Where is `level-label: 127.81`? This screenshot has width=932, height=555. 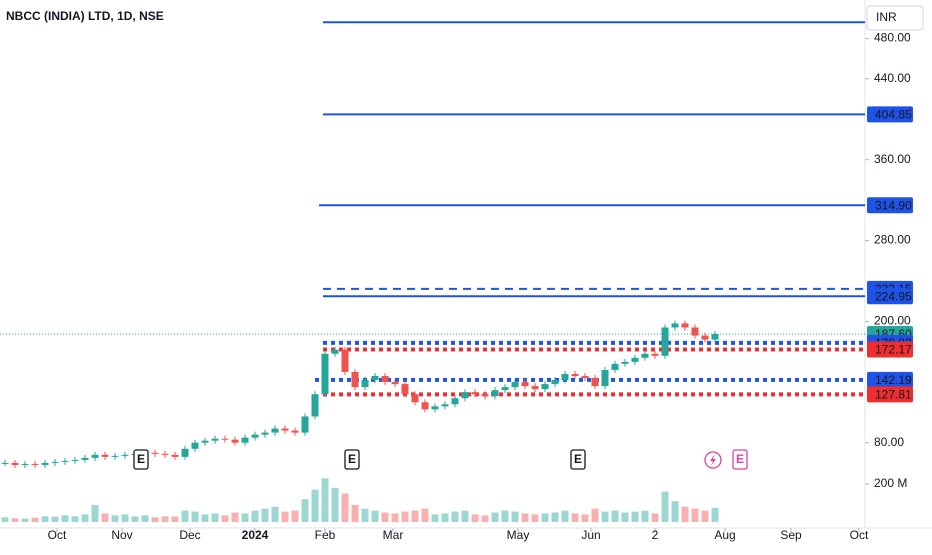 level-label: 127.81 is located at coordinates (893, 395).